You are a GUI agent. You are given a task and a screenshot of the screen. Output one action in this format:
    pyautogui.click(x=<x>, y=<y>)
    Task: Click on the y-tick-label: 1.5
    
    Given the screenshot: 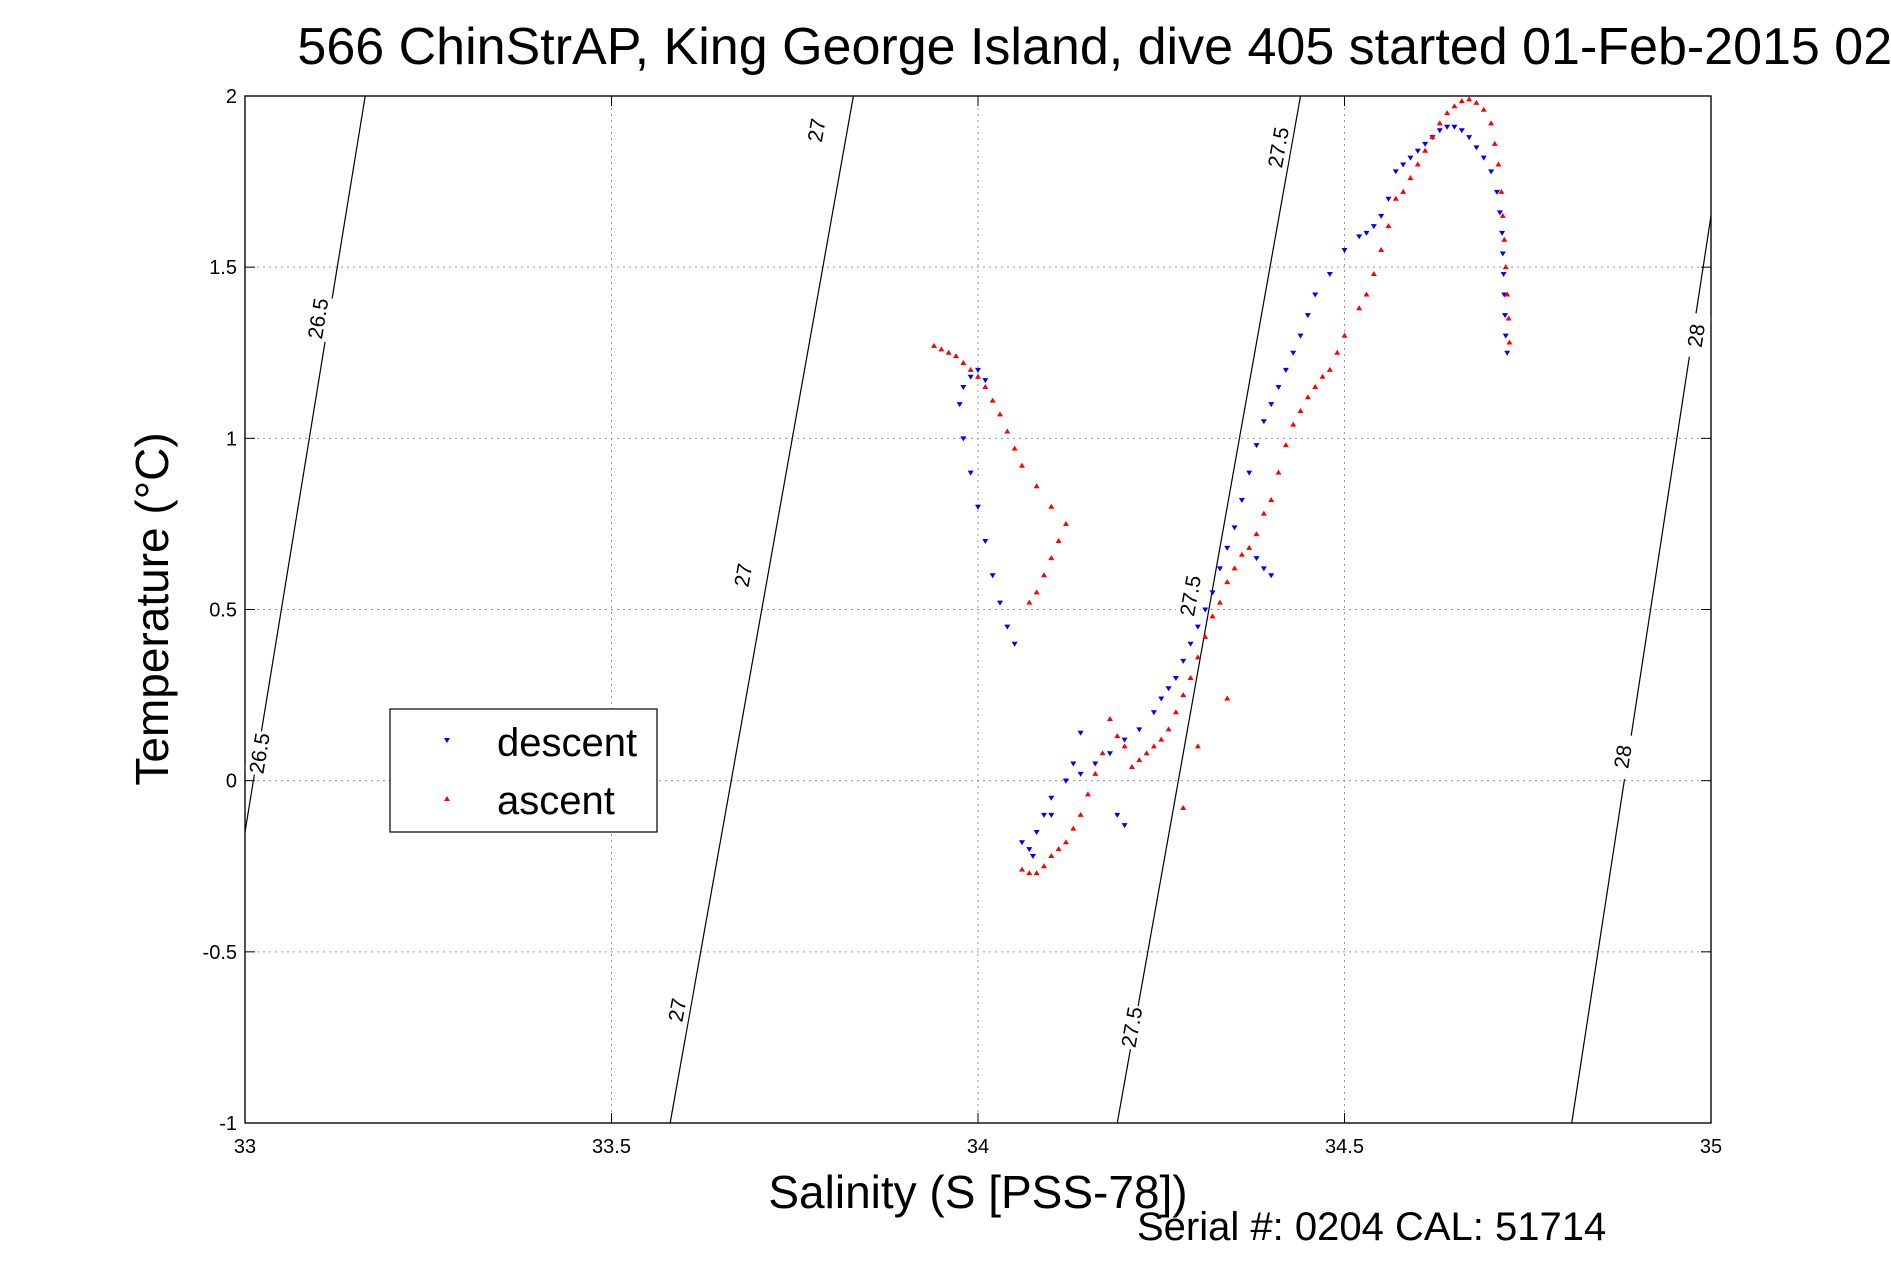 What is the action you would take?
    pyautogui.click(x=223, y=268)
    